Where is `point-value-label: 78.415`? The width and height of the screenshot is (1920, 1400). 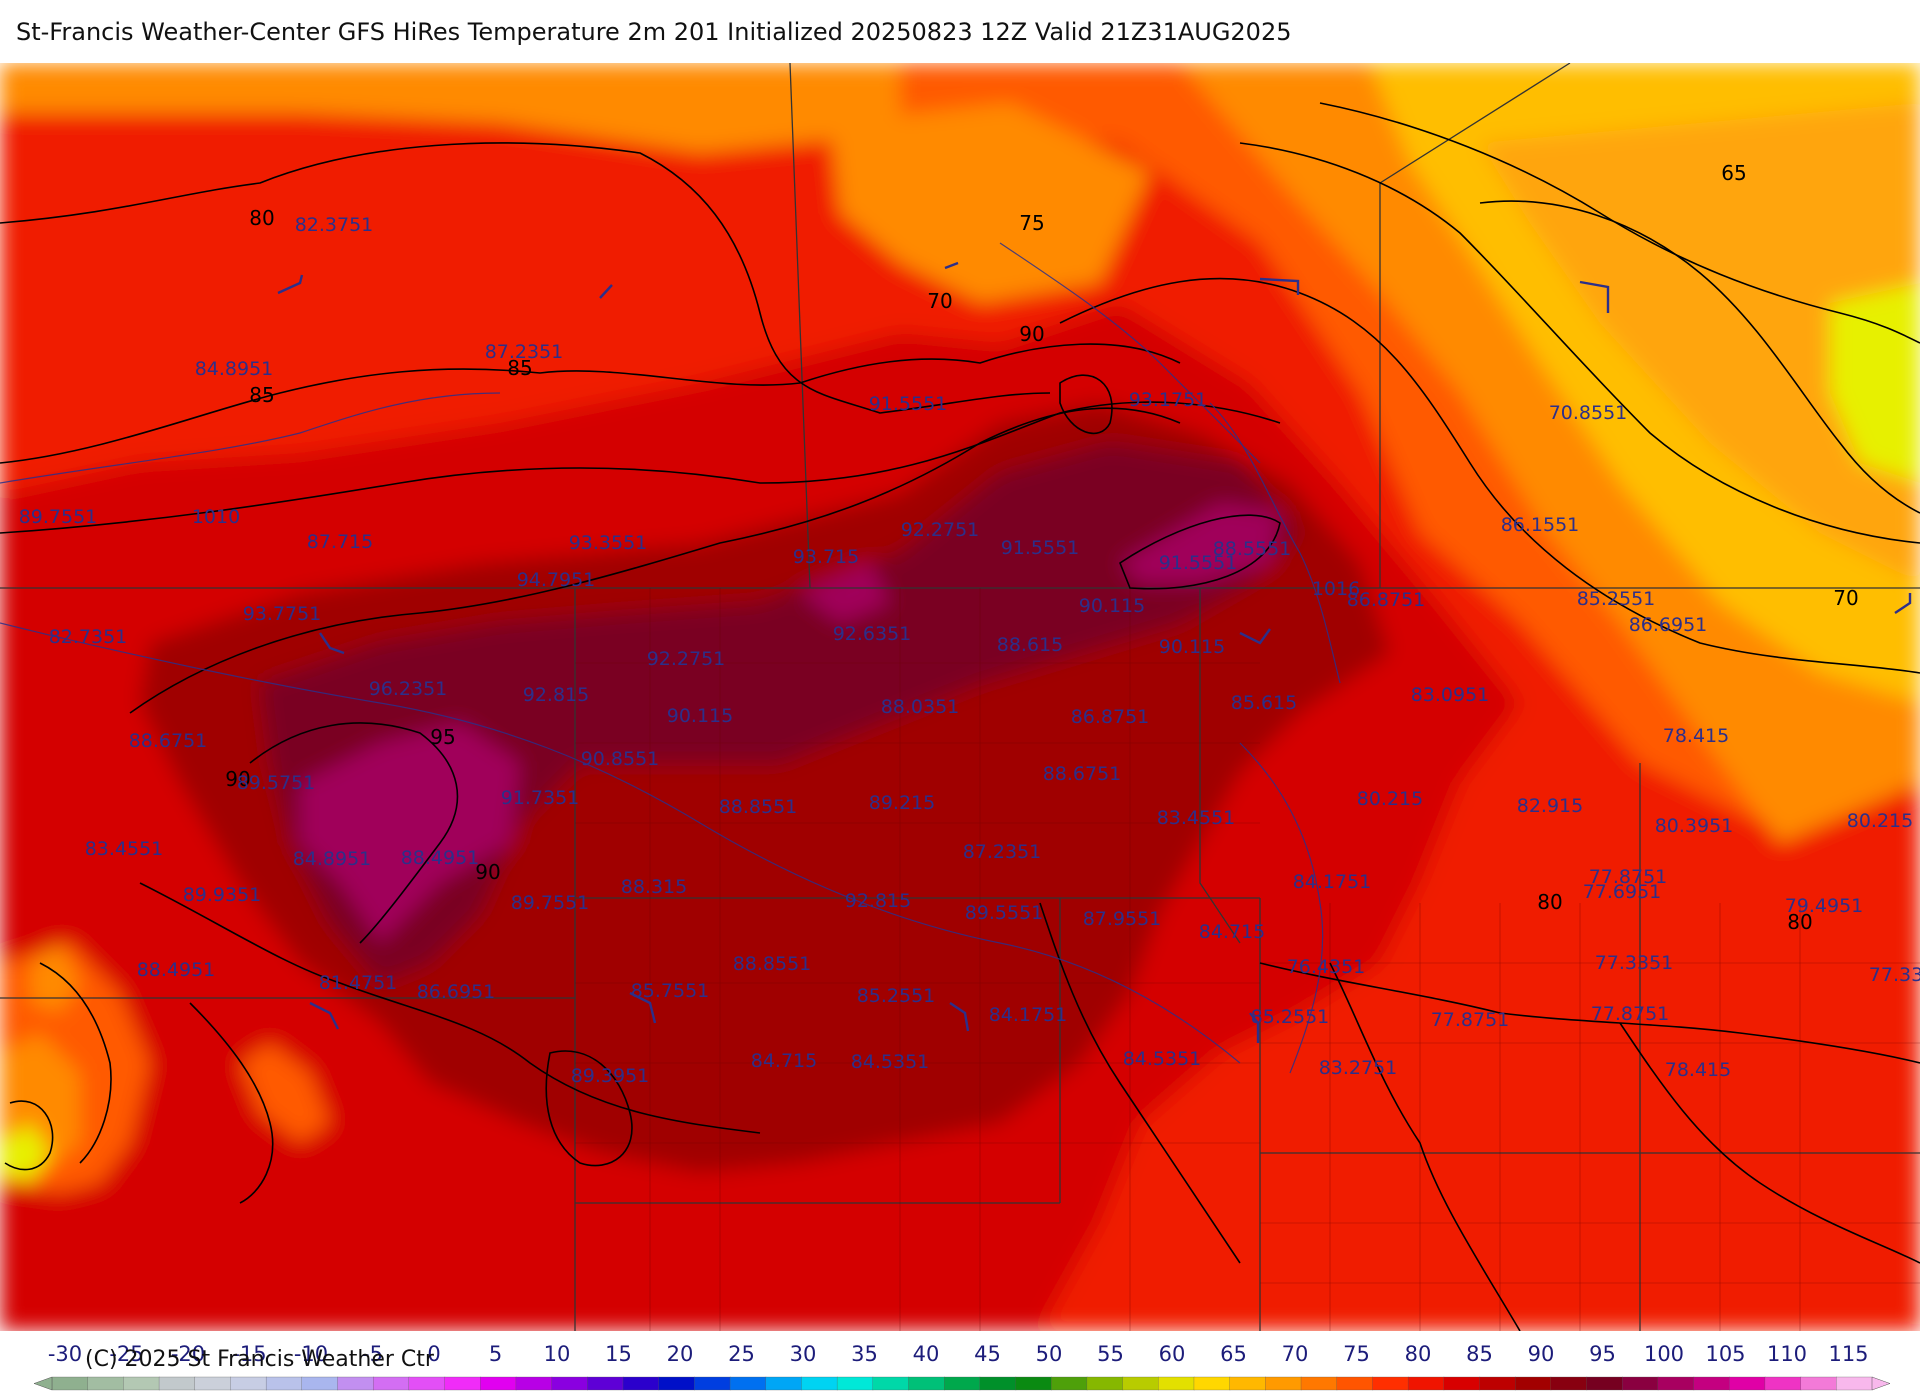 point-value-label: 78.415 is located at coordinates (1698, 1070).